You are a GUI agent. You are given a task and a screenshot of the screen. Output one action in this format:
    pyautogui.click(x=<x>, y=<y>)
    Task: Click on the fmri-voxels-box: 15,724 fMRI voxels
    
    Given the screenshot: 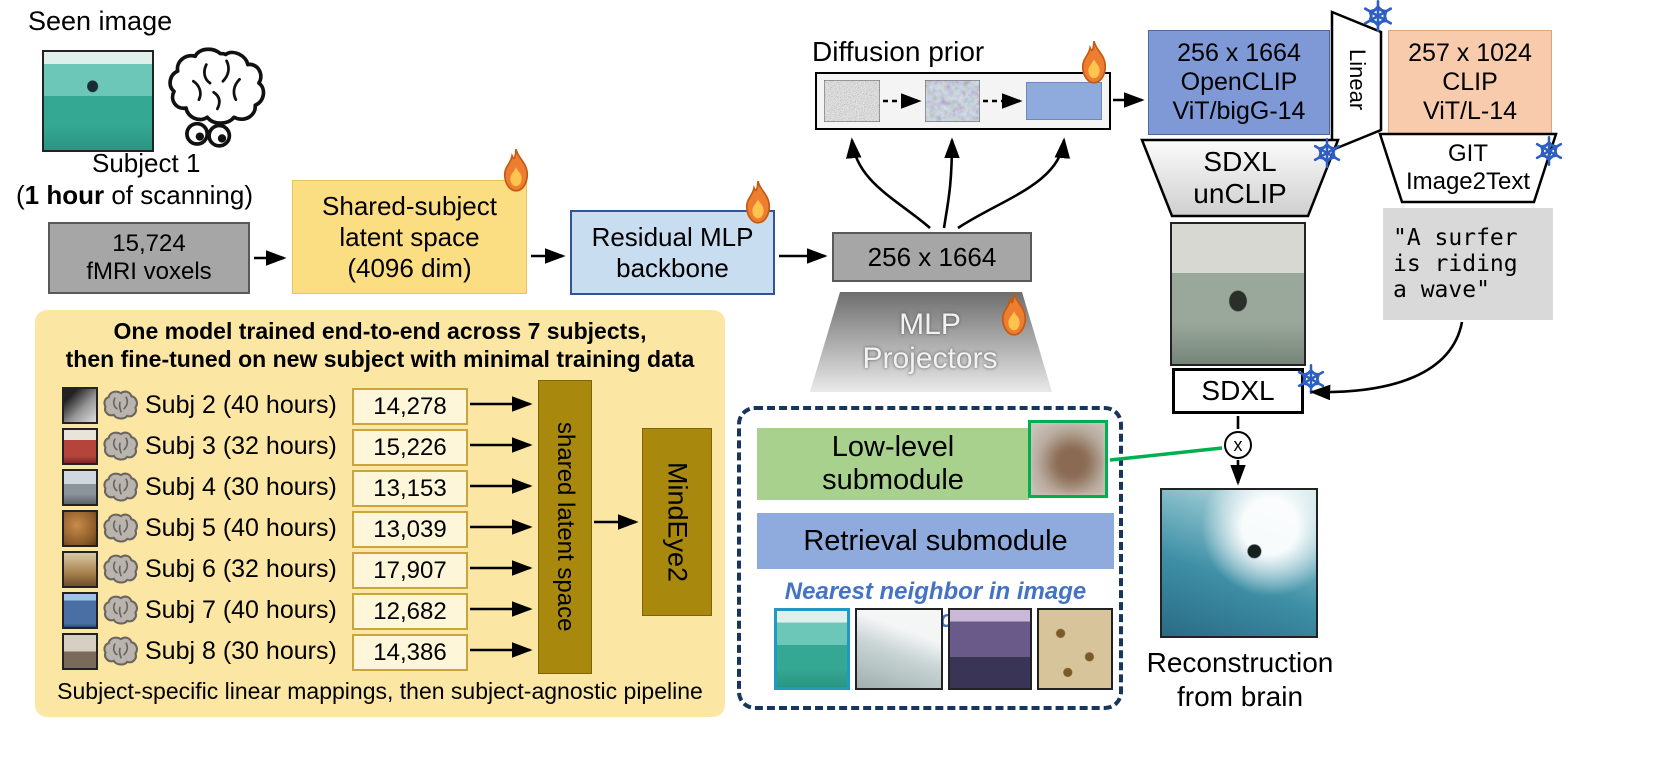 What is the action you would take?
    pyautogui.click(x=149, y=258)
    